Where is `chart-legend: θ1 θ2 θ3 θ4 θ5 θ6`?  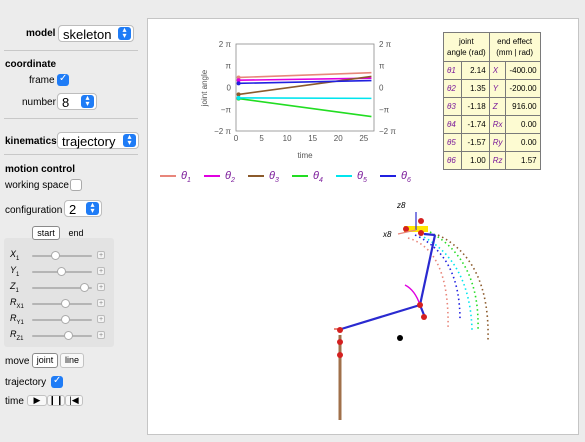 chart-legend: θ1 θ2 θ3 θ4 θ5 θ6 is located at coordinates (305, 178).